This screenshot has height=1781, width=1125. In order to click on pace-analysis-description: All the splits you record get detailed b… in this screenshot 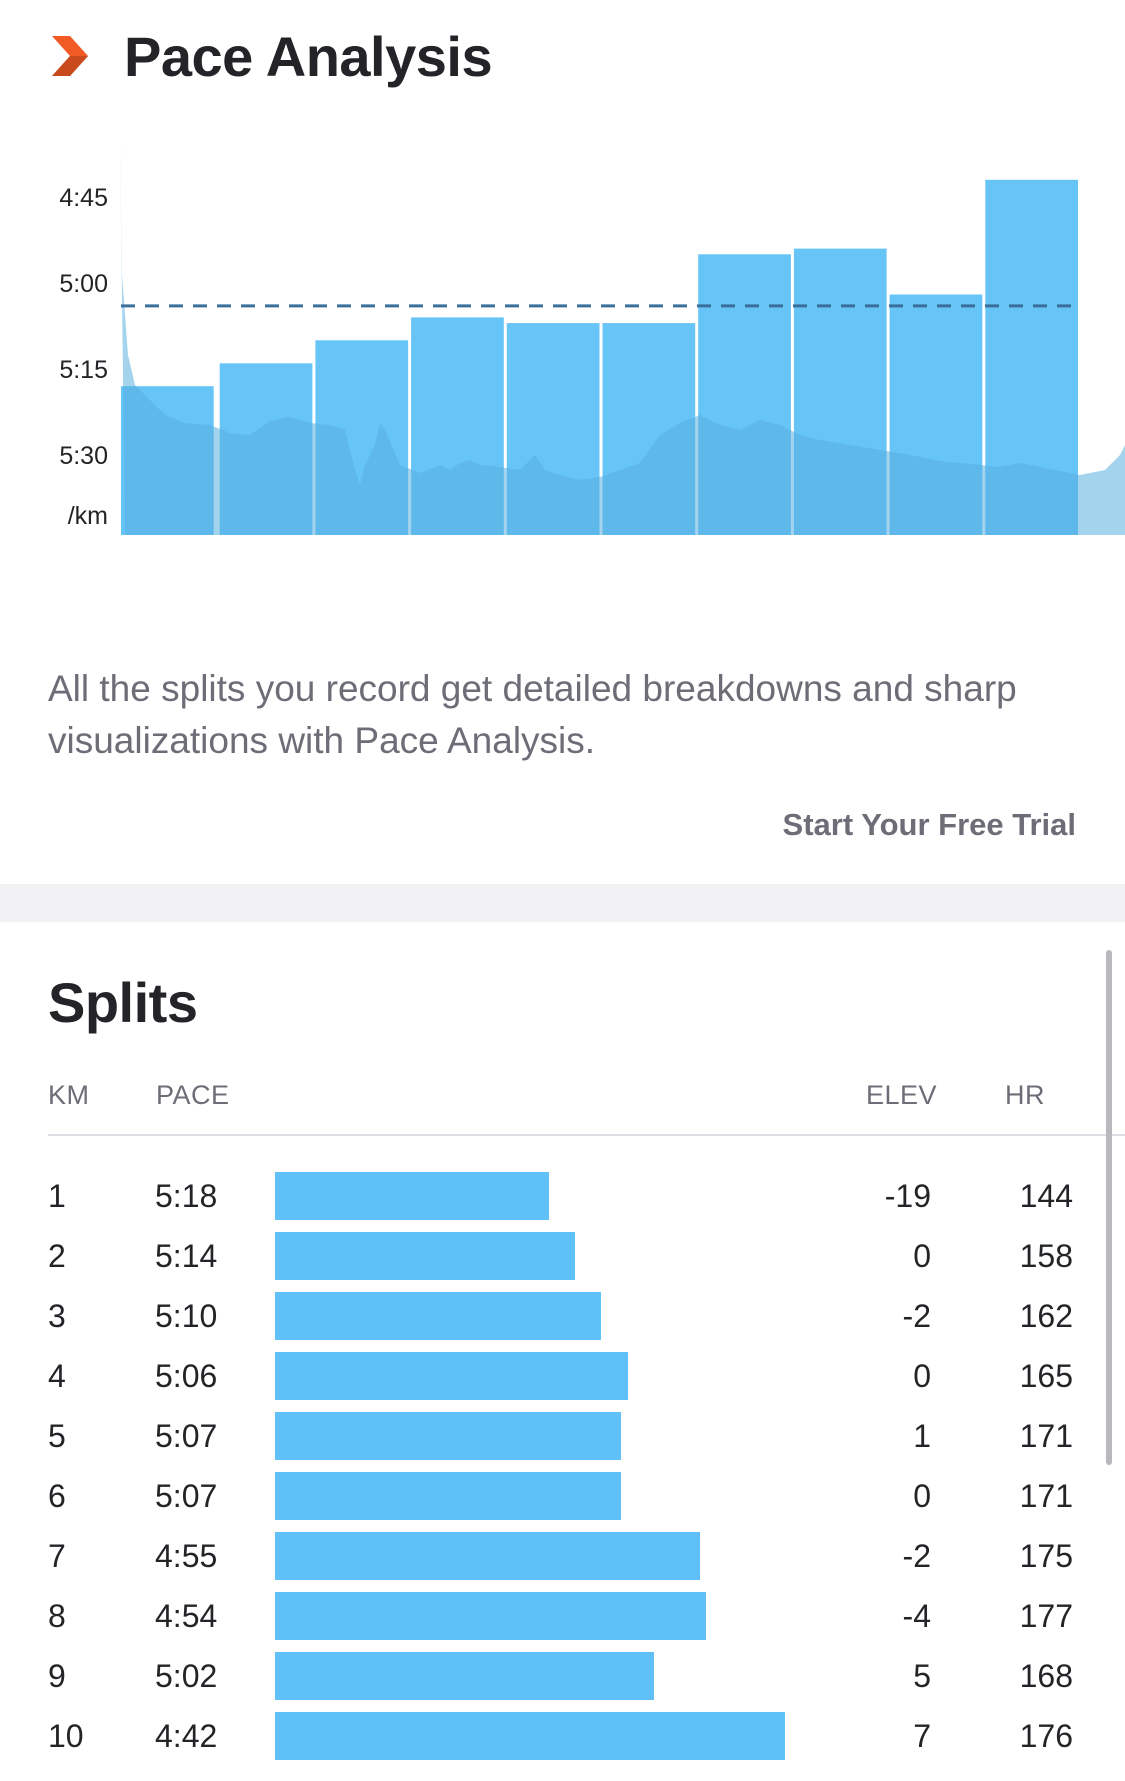, I will do `click(532, 714)`.